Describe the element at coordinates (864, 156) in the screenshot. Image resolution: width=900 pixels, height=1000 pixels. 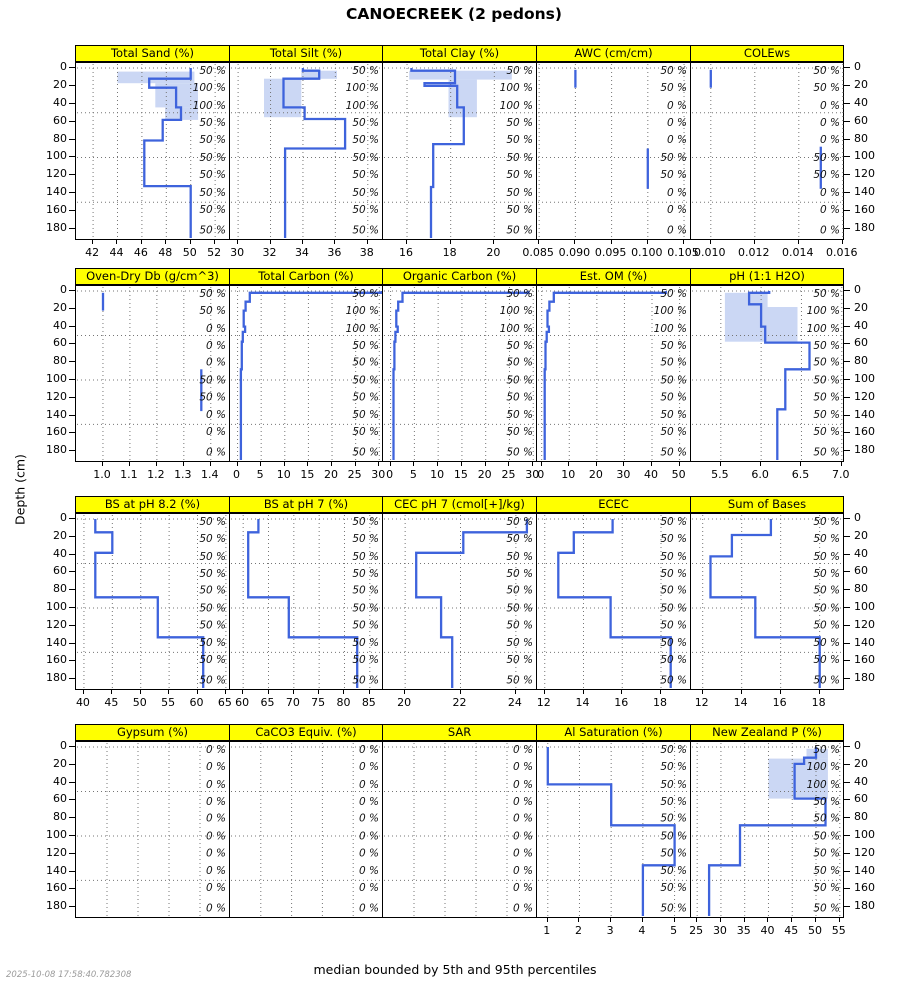
I see `depth-label-right: 100` at that location.